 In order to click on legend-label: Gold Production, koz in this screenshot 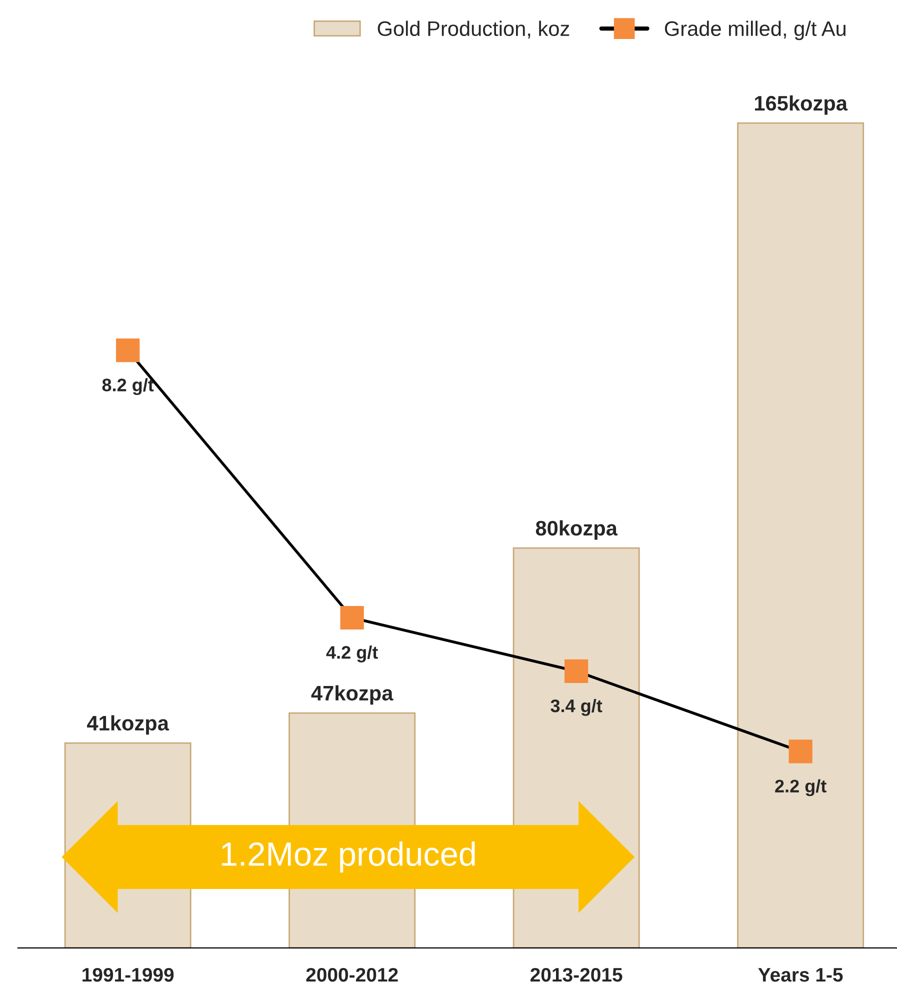, I will do `click(474, 29)`.